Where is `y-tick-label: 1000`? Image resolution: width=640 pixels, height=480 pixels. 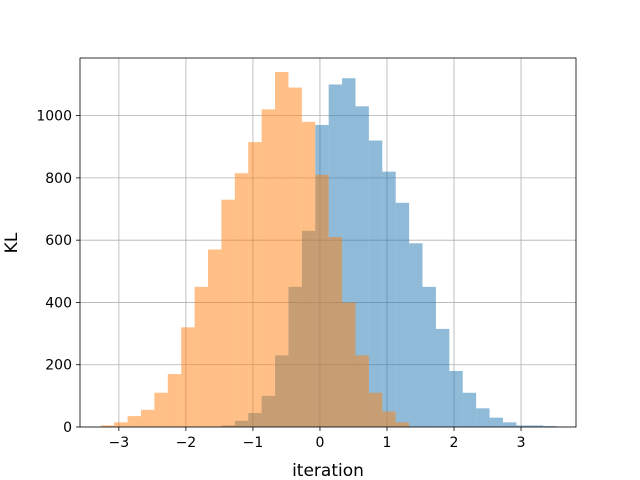
y-tick-label: 1000 is located at coordinates (54, 117).